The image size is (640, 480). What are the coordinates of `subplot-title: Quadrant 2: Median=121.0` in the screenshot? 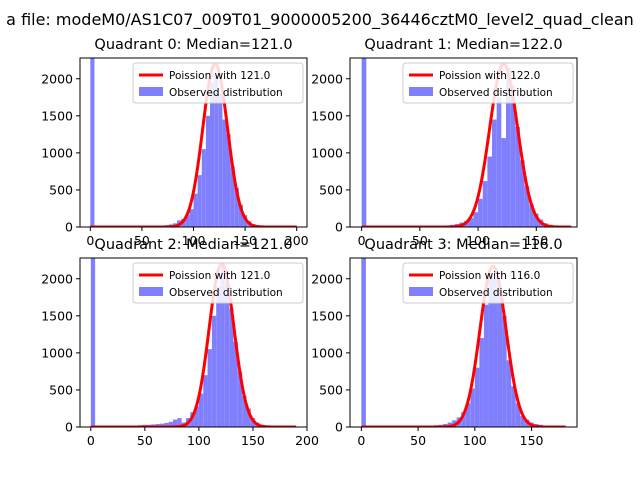 It's located at (193, 245).